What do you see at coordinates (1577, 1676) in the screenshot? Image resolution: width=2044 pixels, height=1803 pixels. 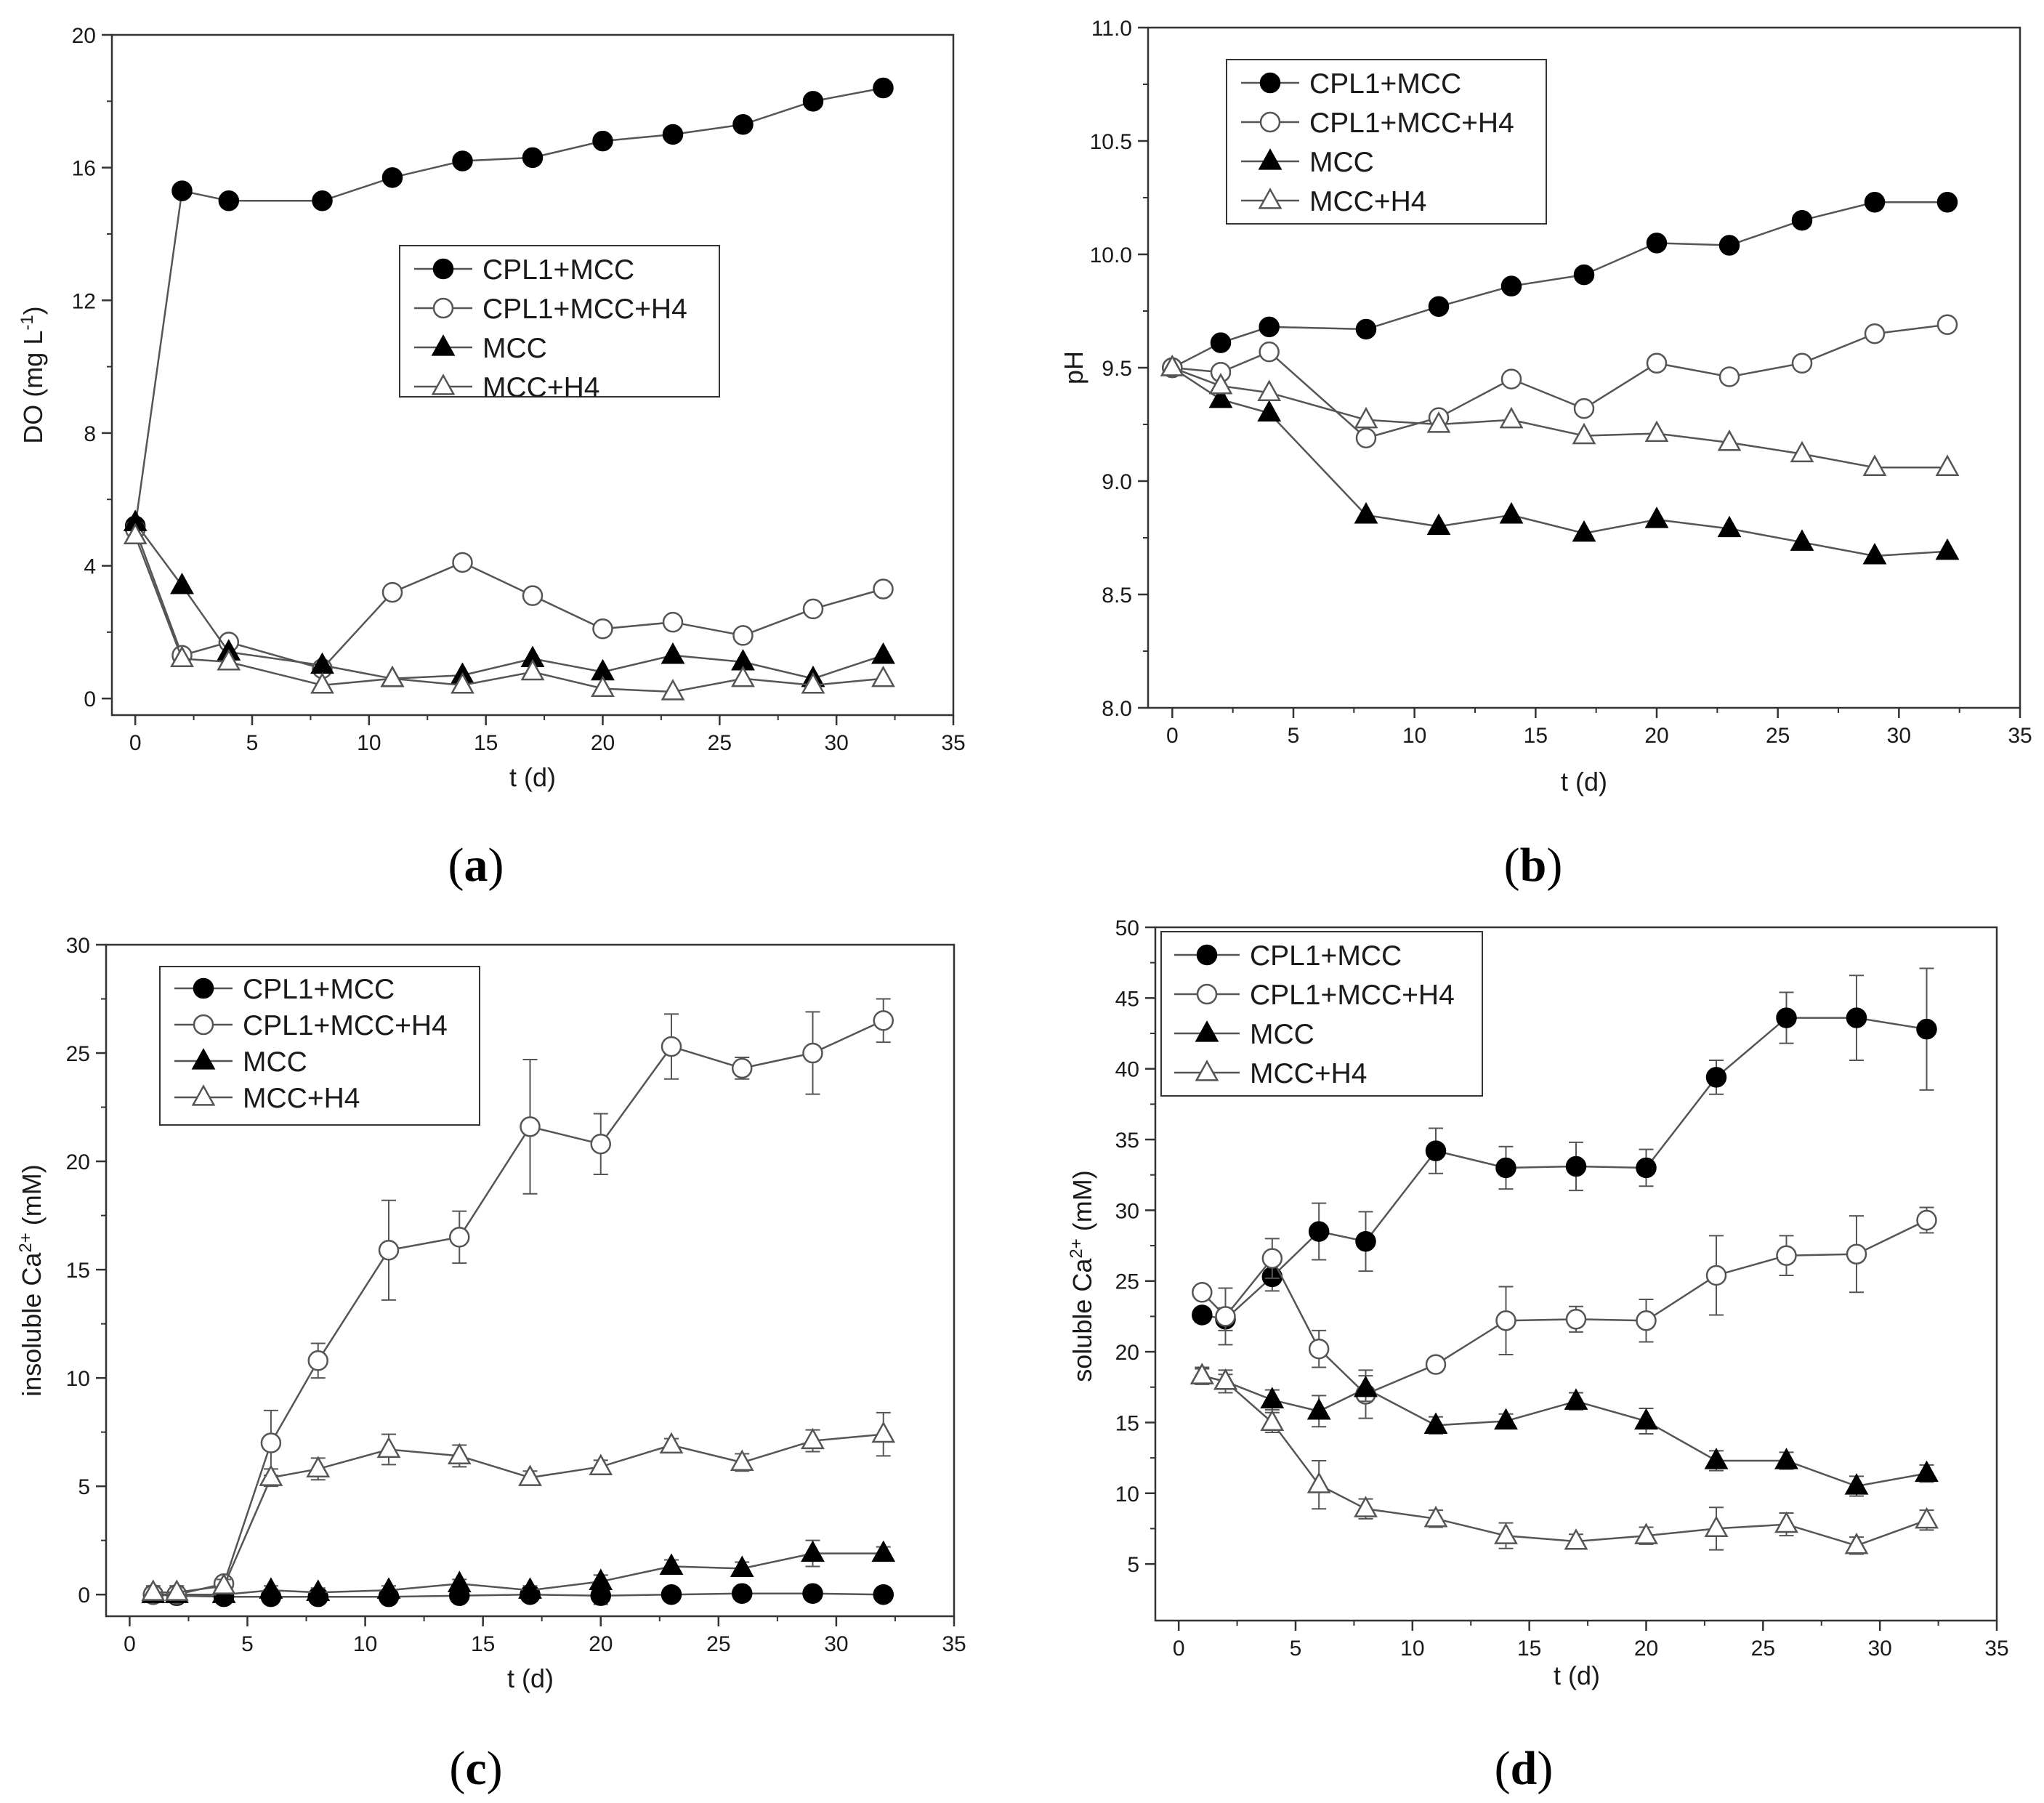 I see `plot-d-xlabel: t (d)` at bounding box center [1577, 1676].